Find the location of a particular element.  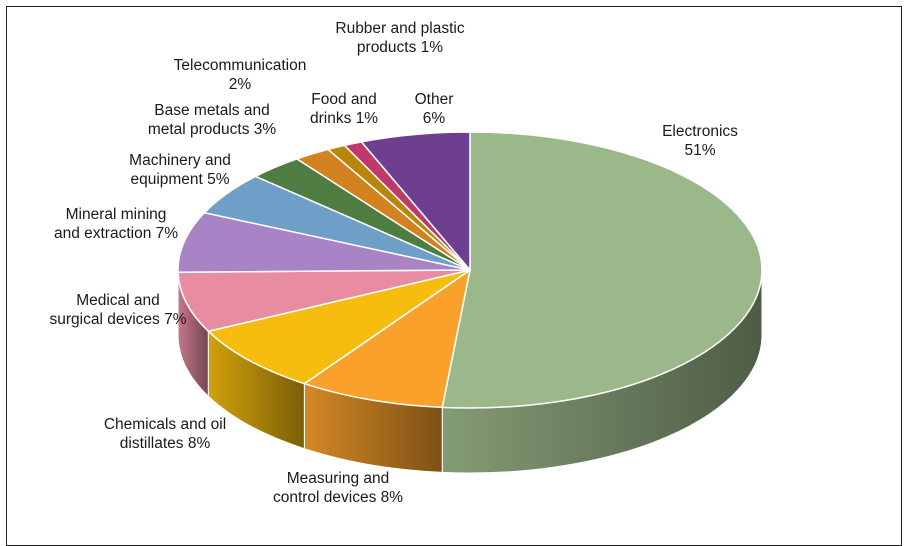

slice-label-10: Other6% is located at coordinates (434, 109).